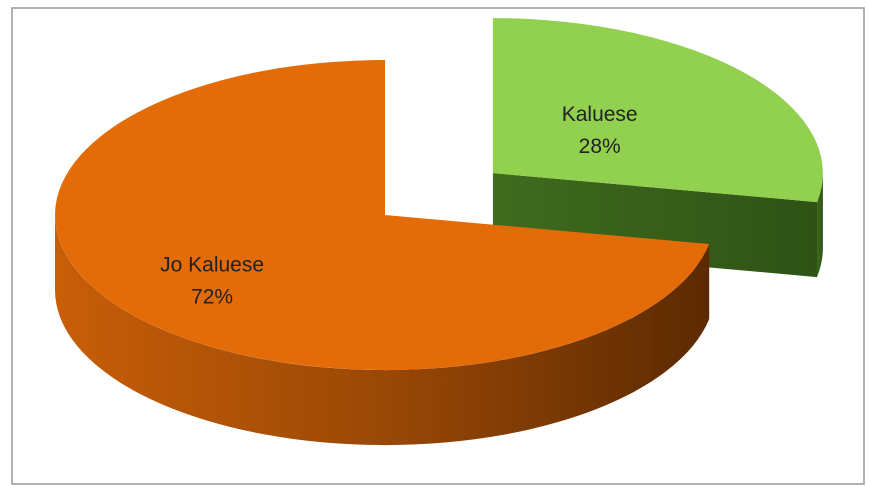 This screenshot has width=869, height=487. Describe the element at coordinates (600, 146) in the screenshot. I see `data-label-value: 28%` at that location.